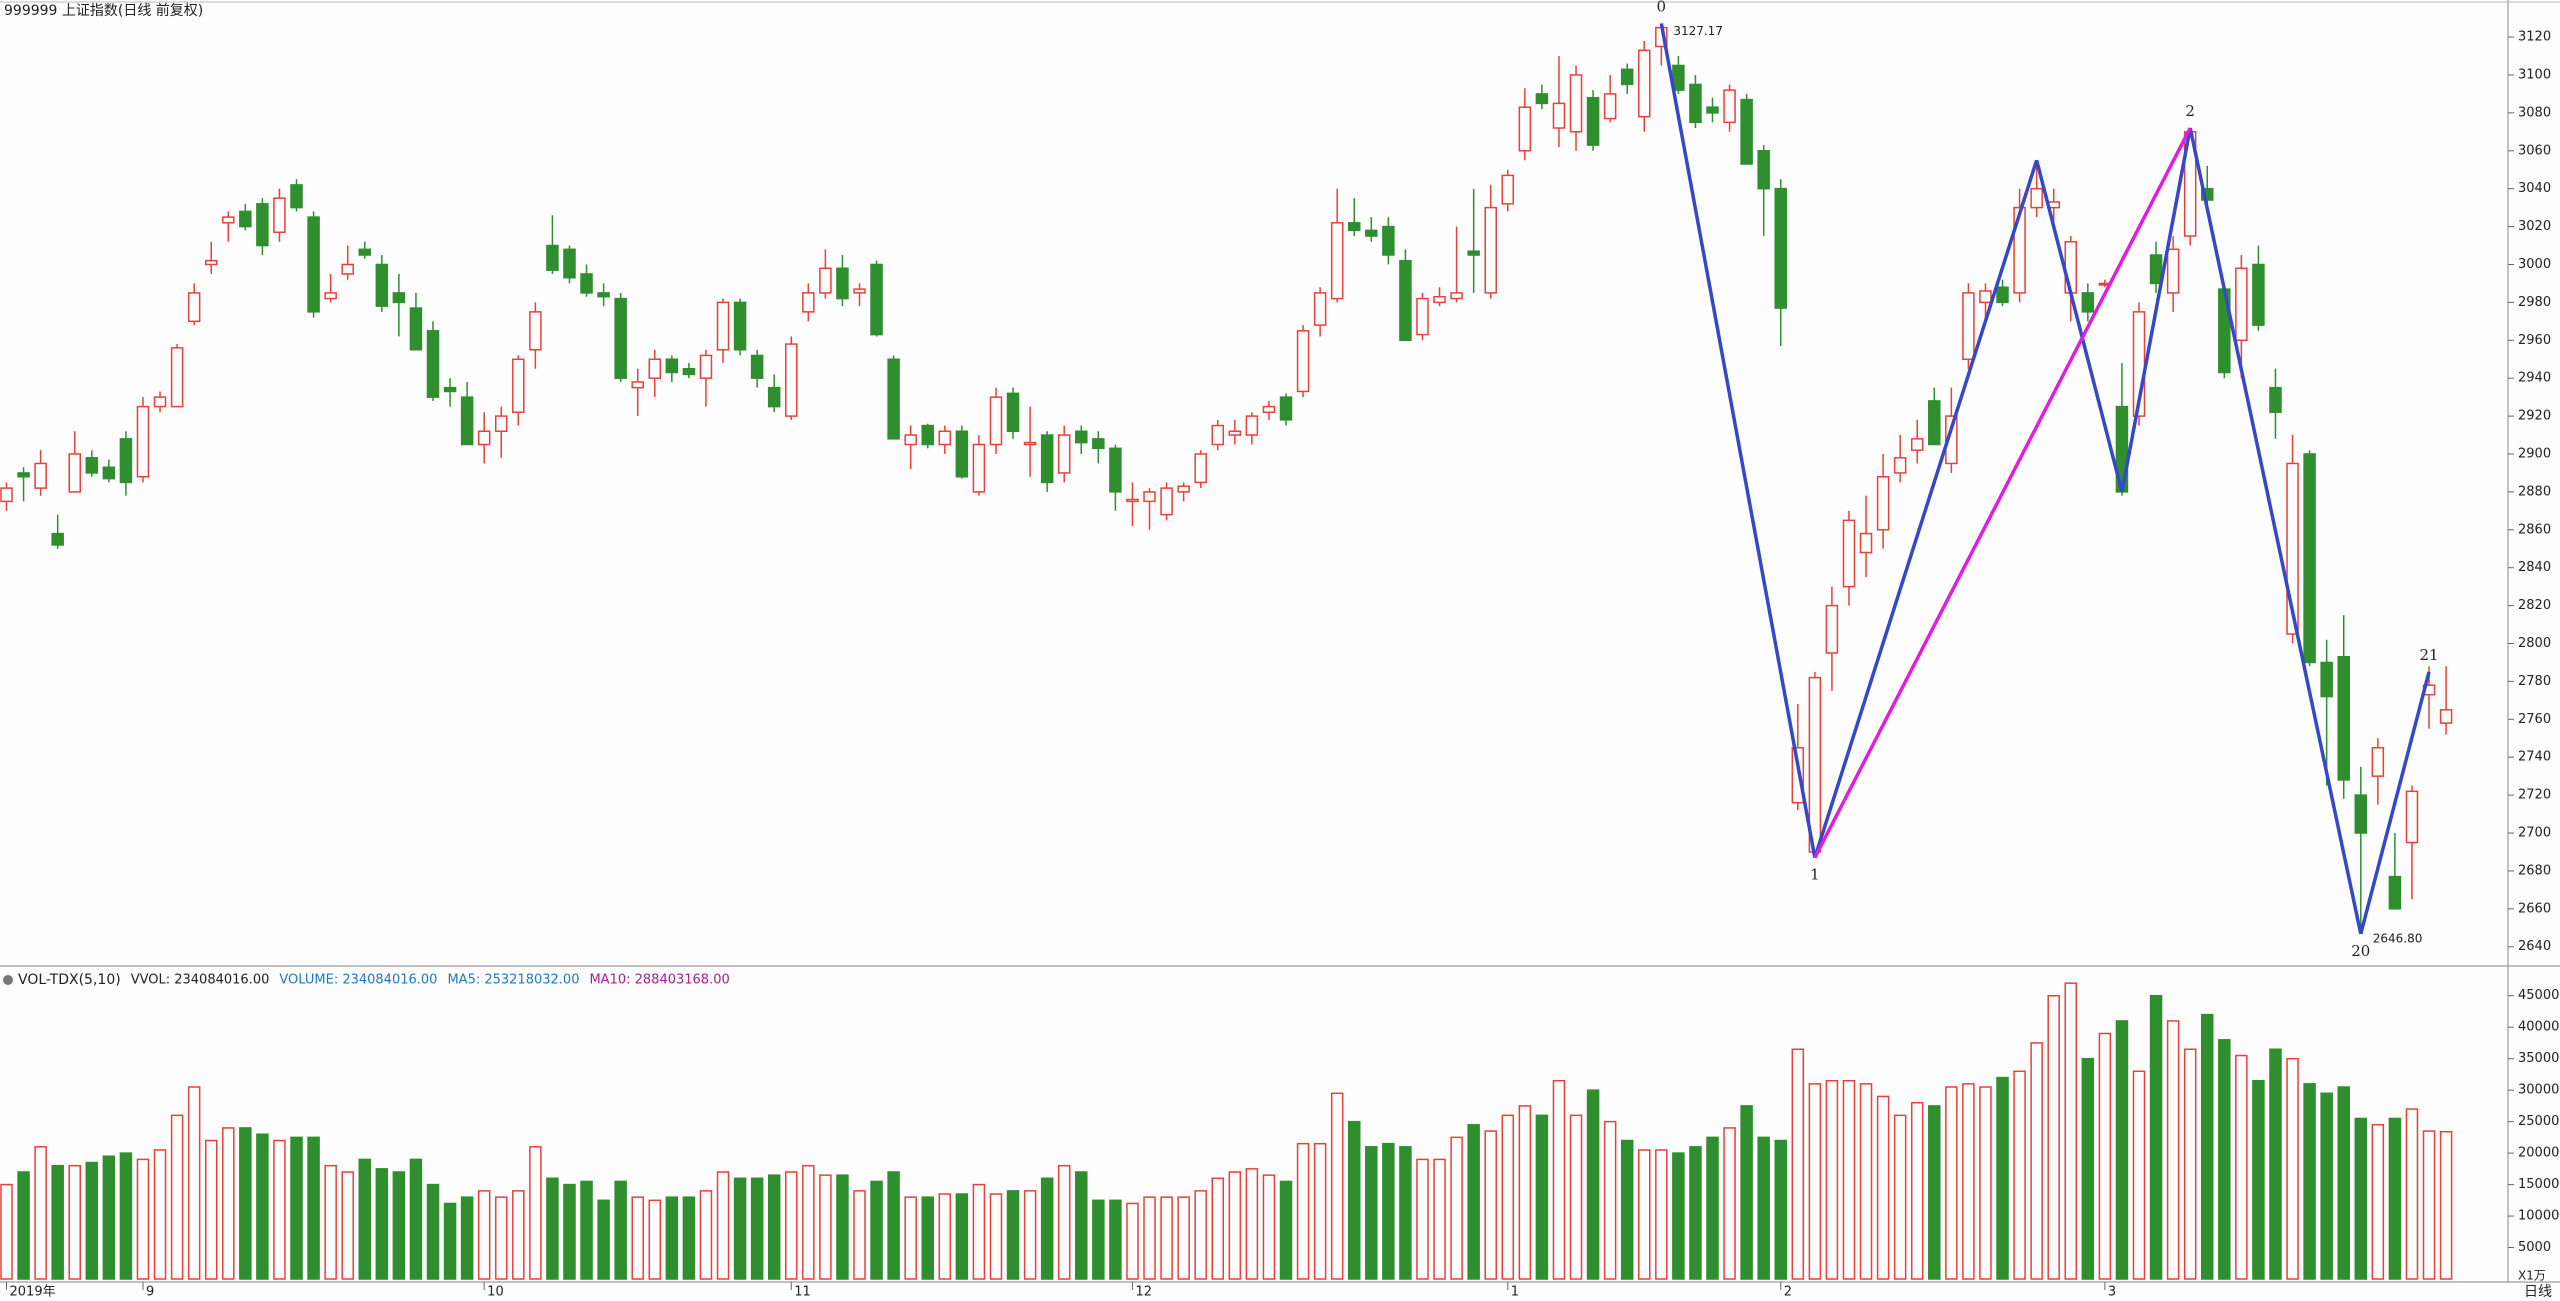  I want to click on y-tick-label: 3080, so click(2534, 112).